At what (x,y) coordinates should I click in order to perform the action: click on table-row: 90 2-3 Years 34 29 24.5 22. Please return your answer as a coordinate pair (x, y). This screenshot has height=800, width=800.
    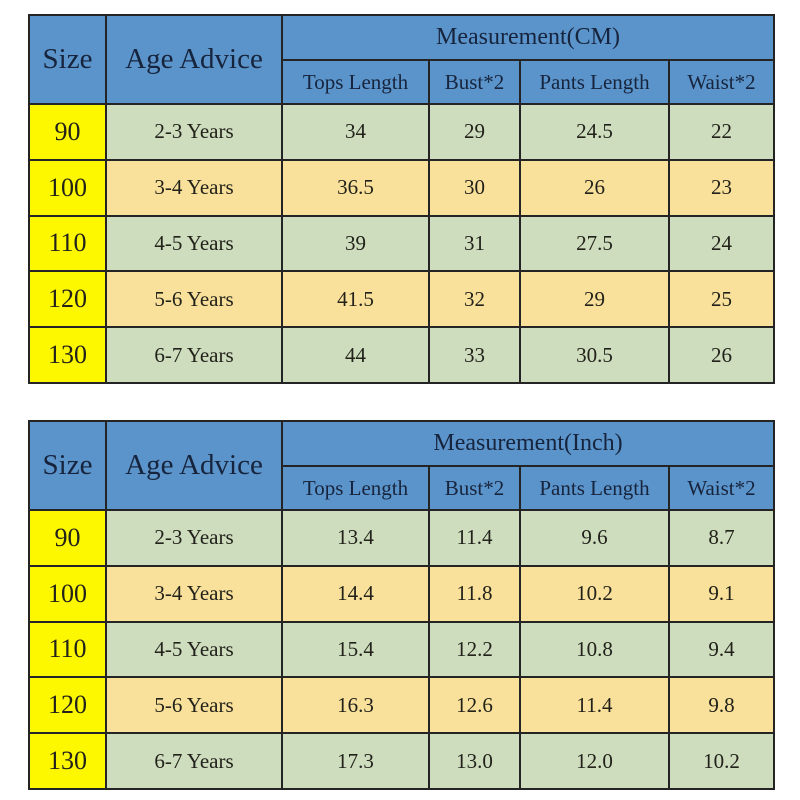
    Looking at the image, I should click on (402, 132).